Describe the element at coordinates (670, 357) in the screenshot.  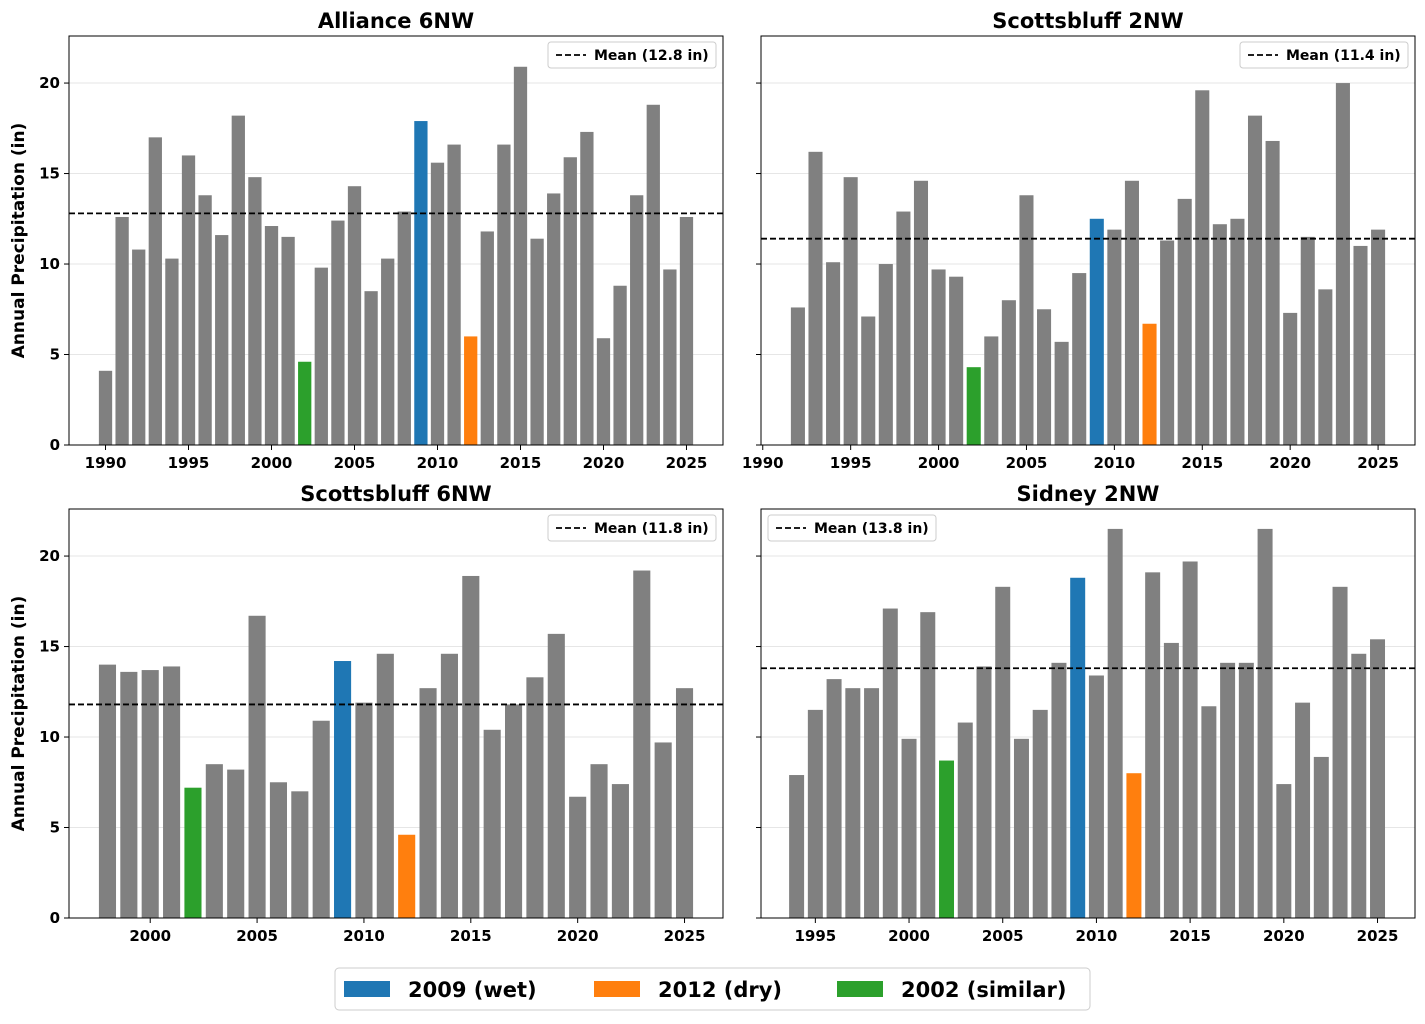
I see `bar-2024` at that location.